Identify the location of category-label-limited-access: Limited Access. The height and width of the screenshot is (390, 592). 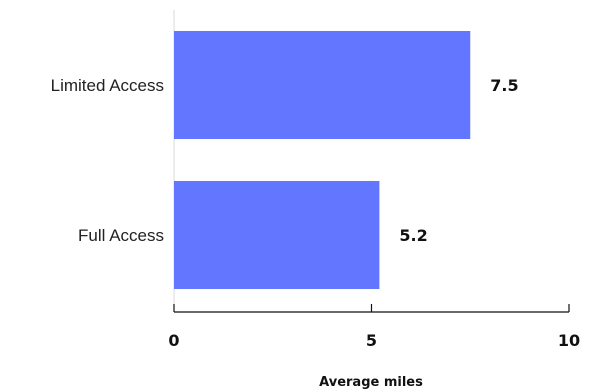
(107, 85).